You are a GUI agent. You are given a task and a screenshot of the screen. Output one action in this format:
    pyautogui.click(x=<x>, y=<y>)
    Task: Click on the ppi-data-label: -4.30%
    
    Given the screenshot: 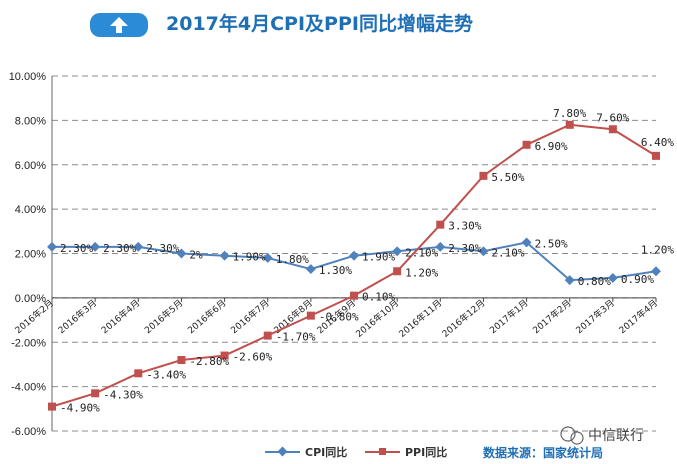 What is the action you would take?
    pyautogui.click(x=123, y=394)
    